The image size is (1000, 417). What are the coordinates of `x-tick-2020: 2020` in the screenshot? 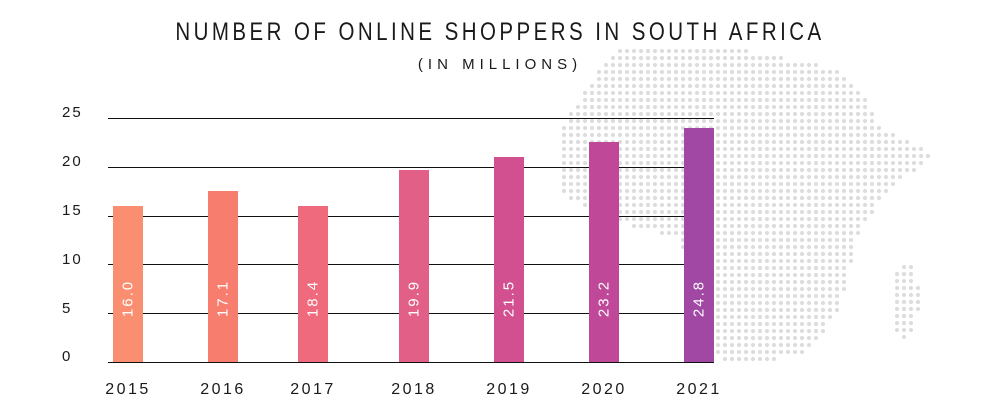 It's located at (604, 389).